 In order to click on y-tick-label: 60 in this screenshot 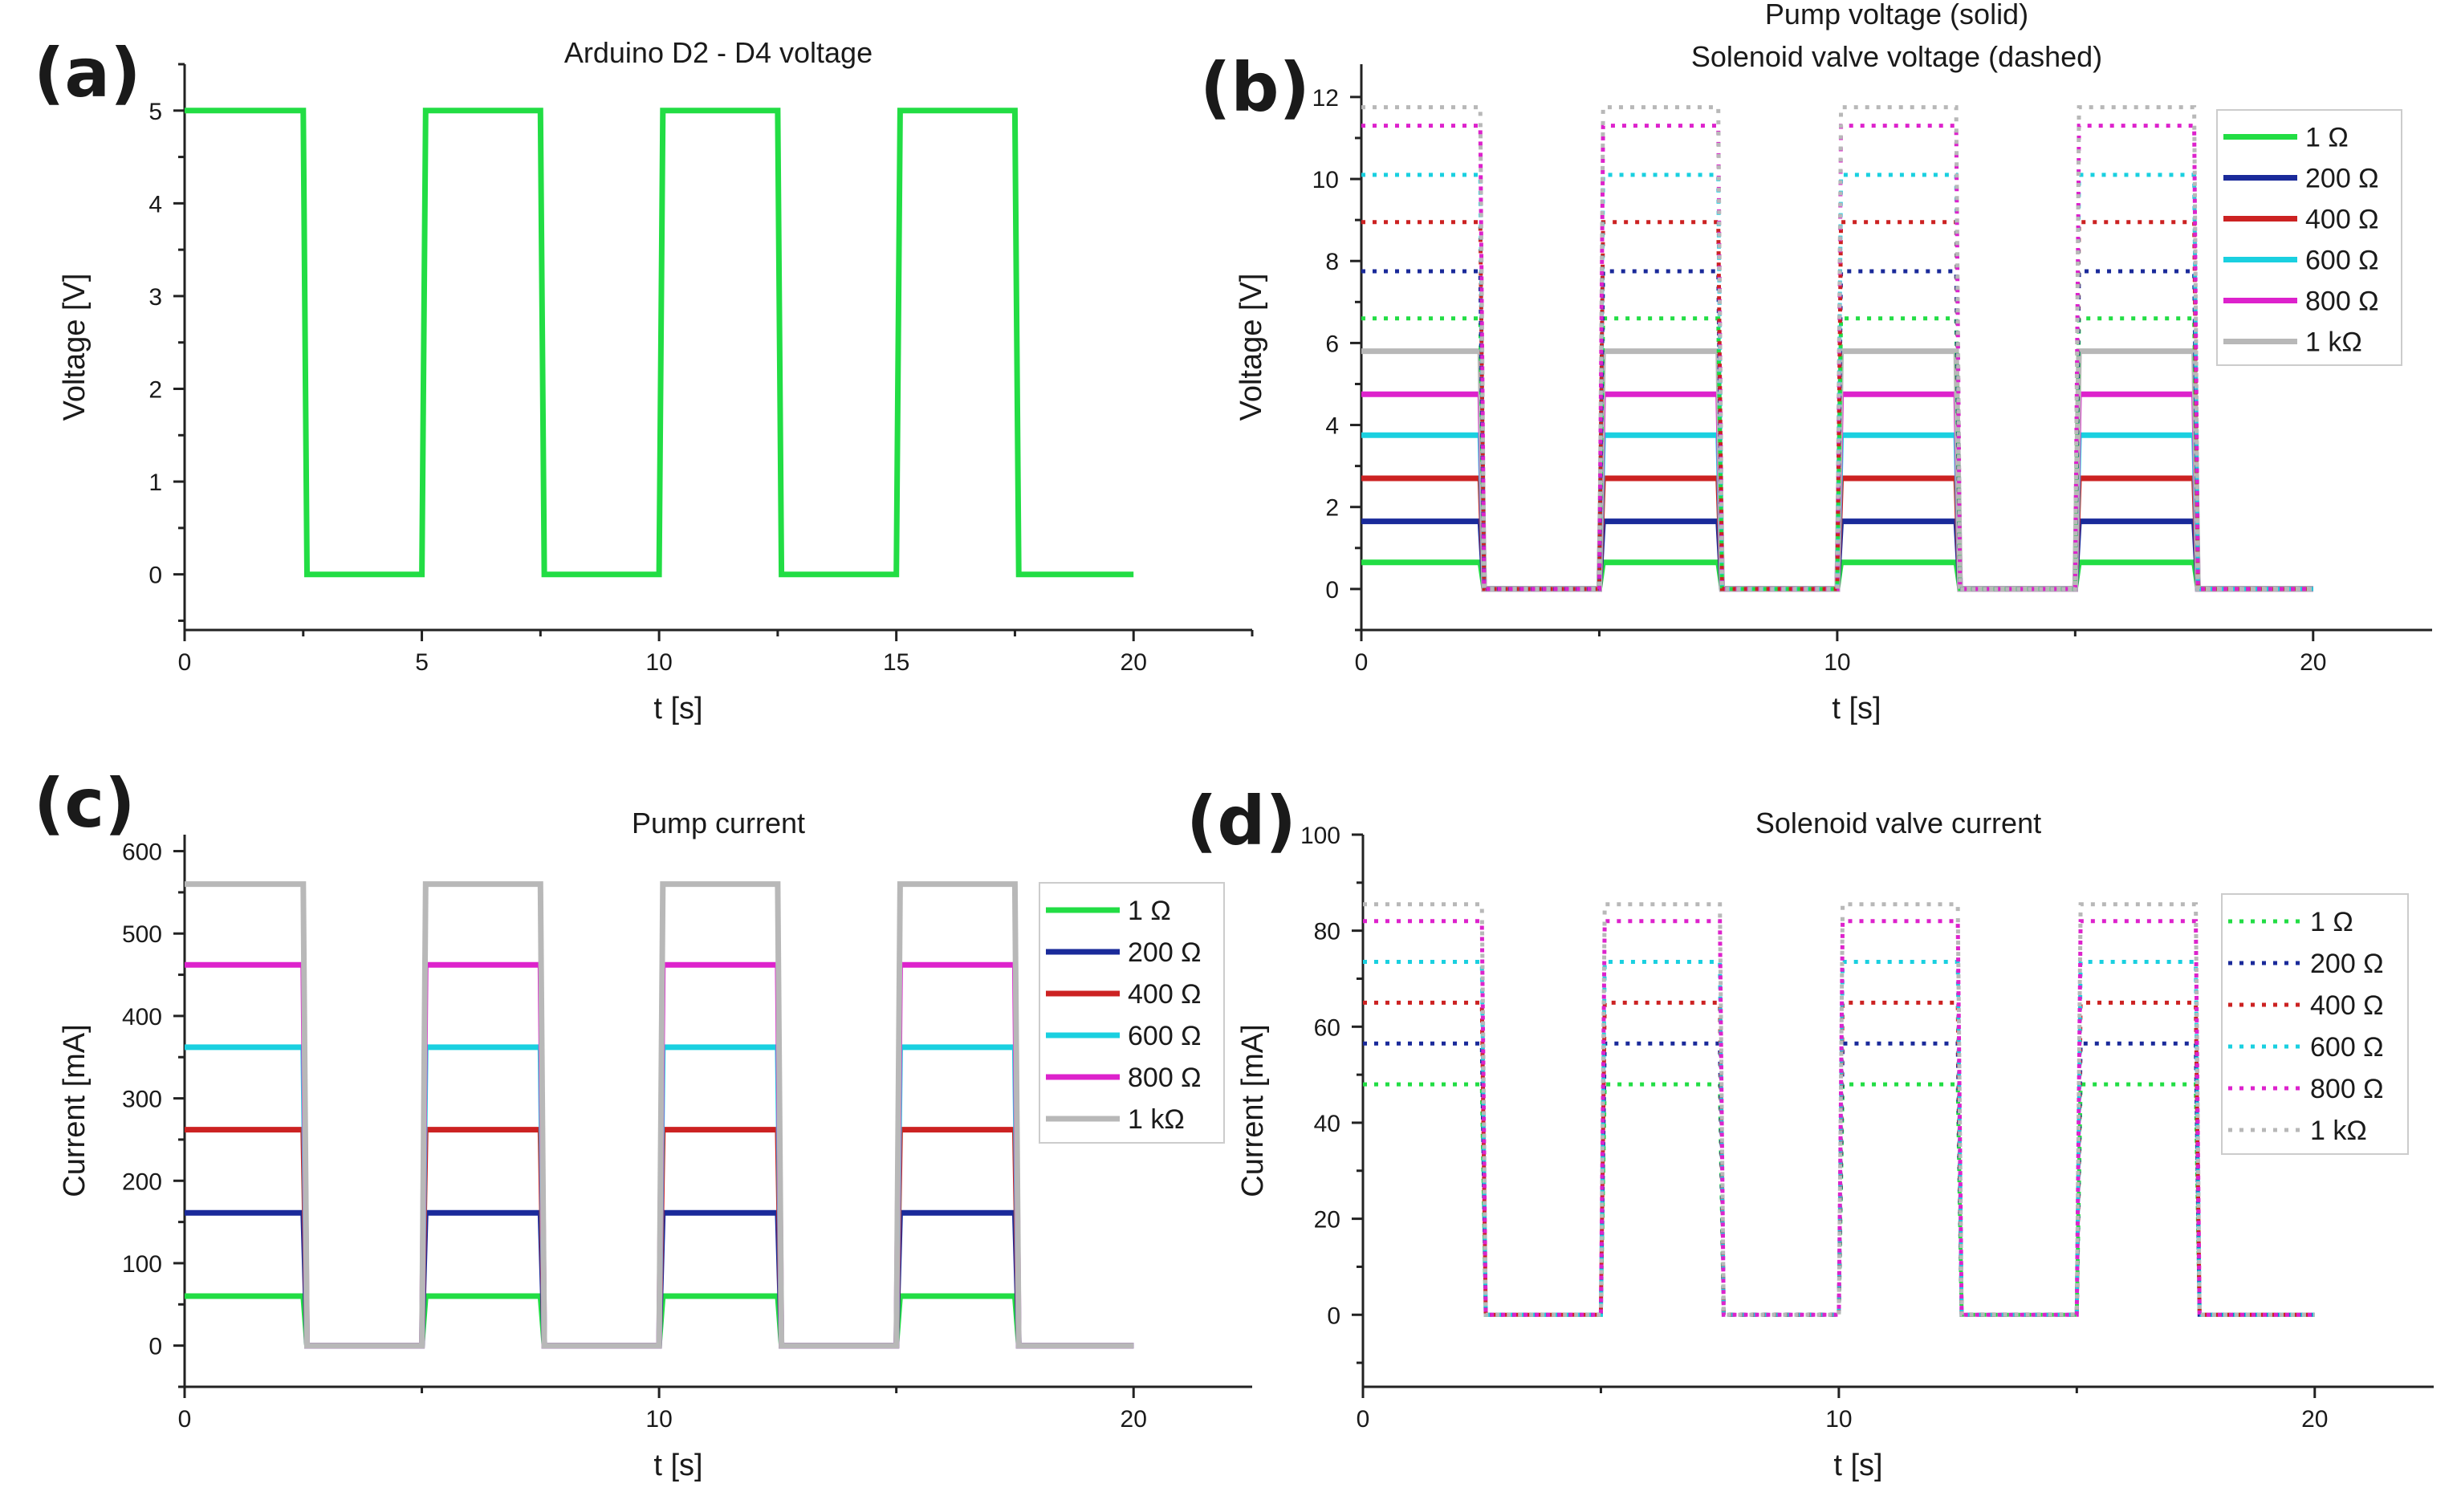, I will do `click(1327, 1027)`.